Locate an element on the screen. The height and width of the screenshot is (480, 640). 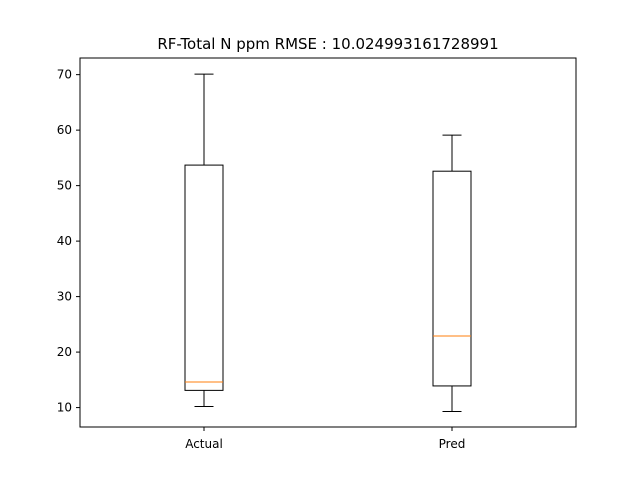
x-tick-label-actual: Actual is located at coordinates (204, 444).